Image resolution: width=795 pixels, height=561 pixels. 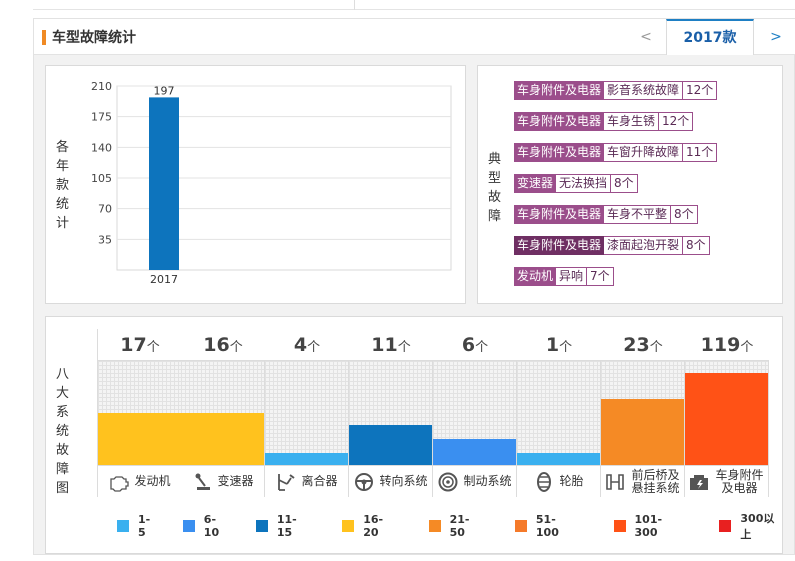 I want to click on system-label: 发动机, so click(x=139, y=481).